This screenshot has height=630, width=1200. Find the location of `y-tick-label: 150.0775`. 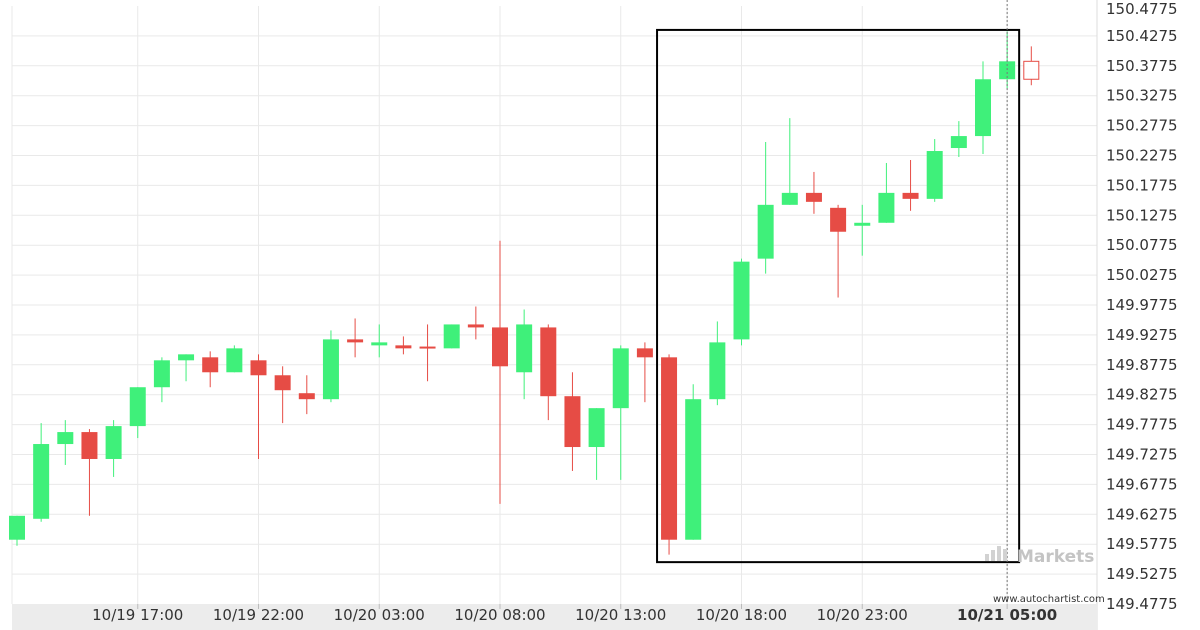

y-tick-label: 150.0775 is located at coordinates (1142, 245).